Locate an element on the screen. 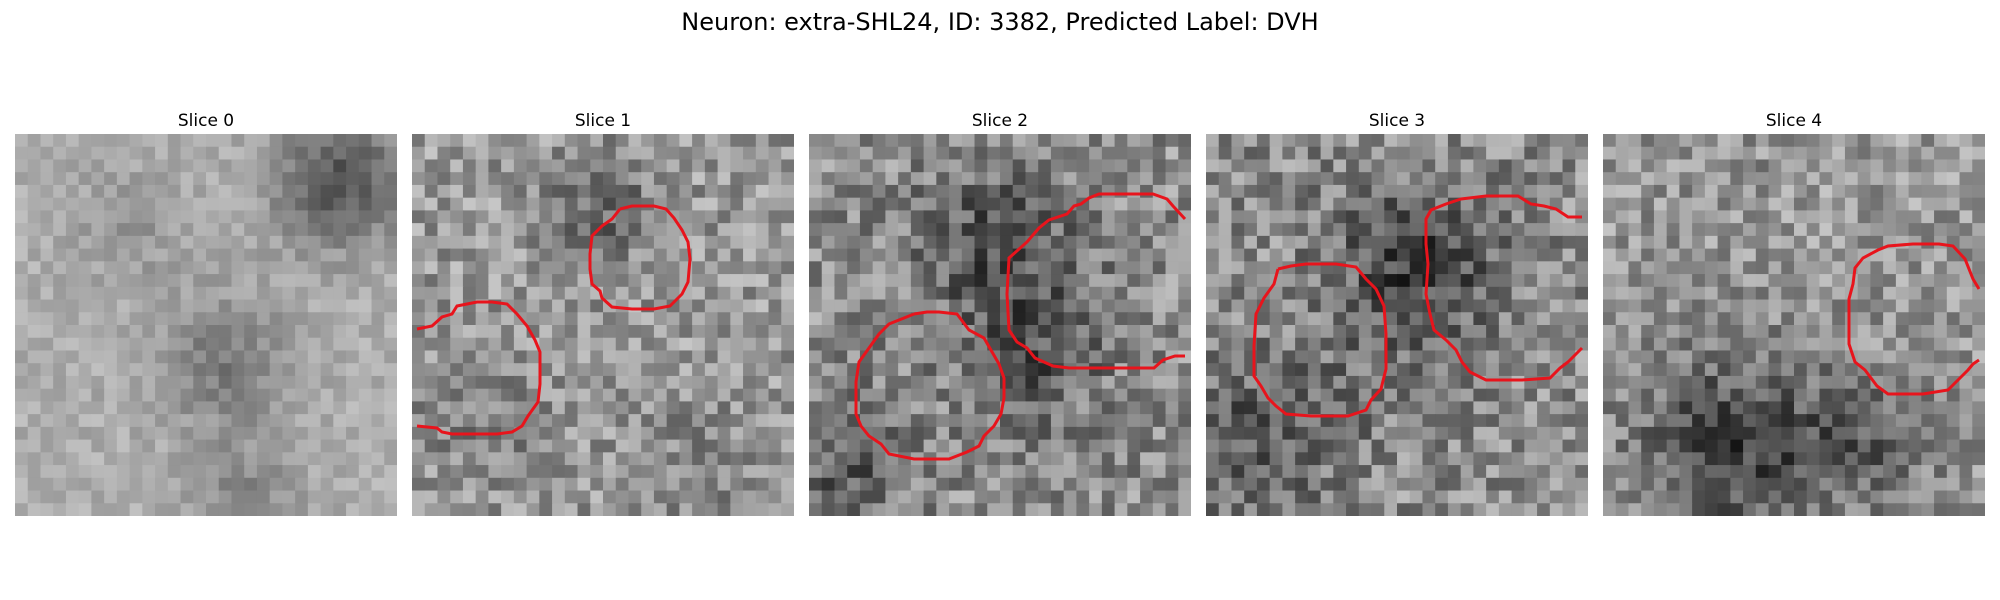 The image size is (2000, 600). panel-slice-4: Slice 4 is located at coordinates (1794, 313).